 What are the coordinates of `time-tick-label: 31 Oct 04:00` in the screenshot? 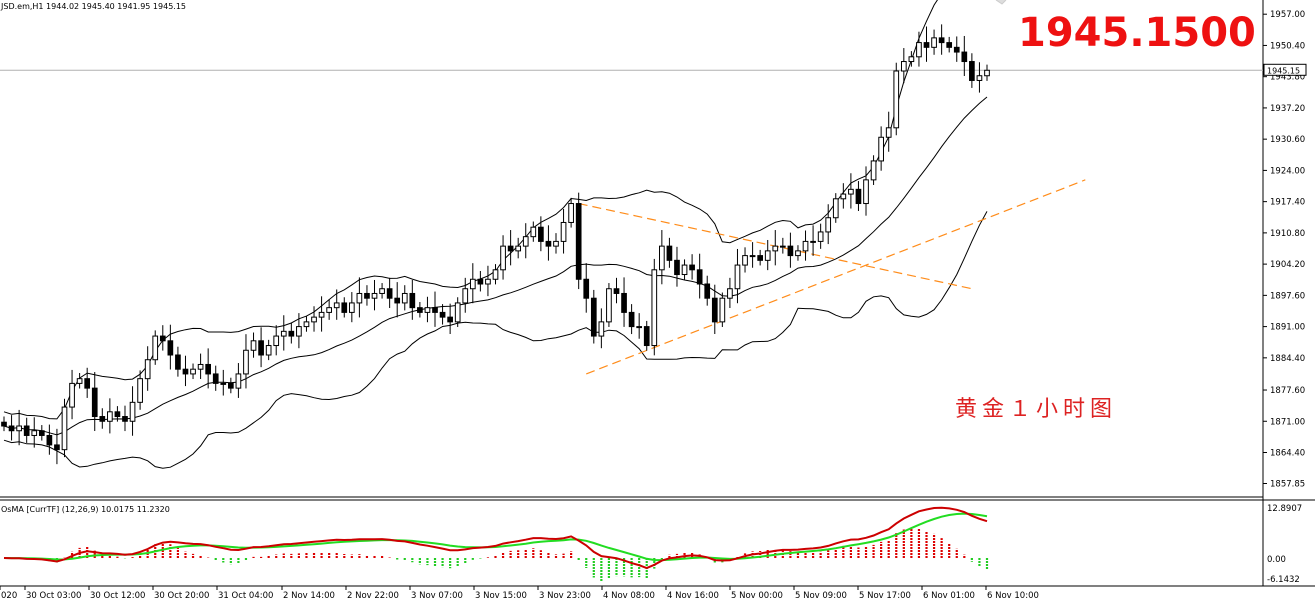 It's located at (245, 595).